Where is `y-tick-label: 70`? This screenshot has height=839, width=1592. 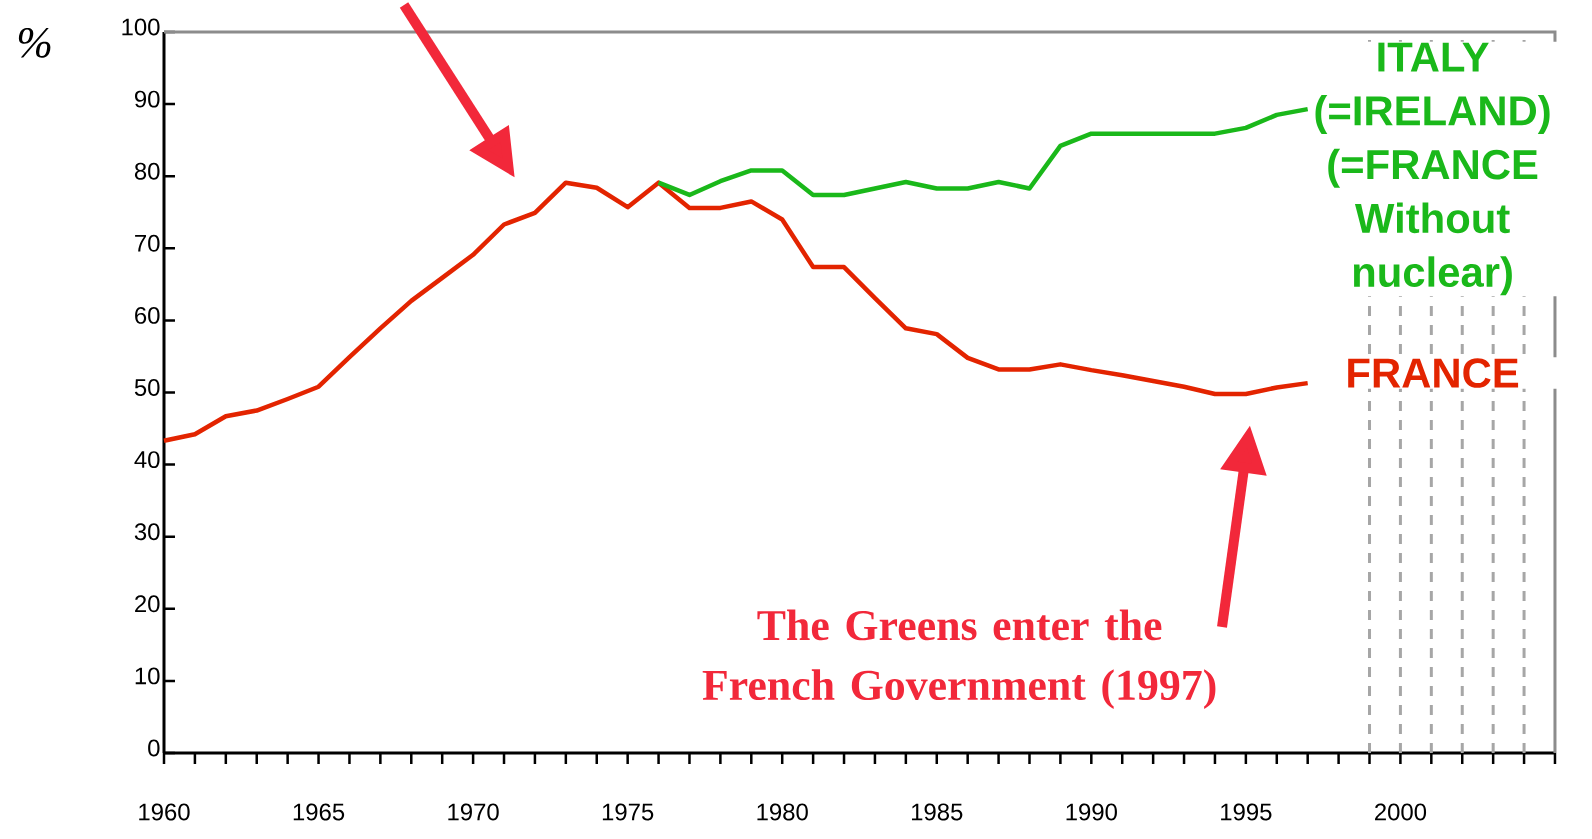
y-tick-label: 70 is located at coordinates (147, 243).